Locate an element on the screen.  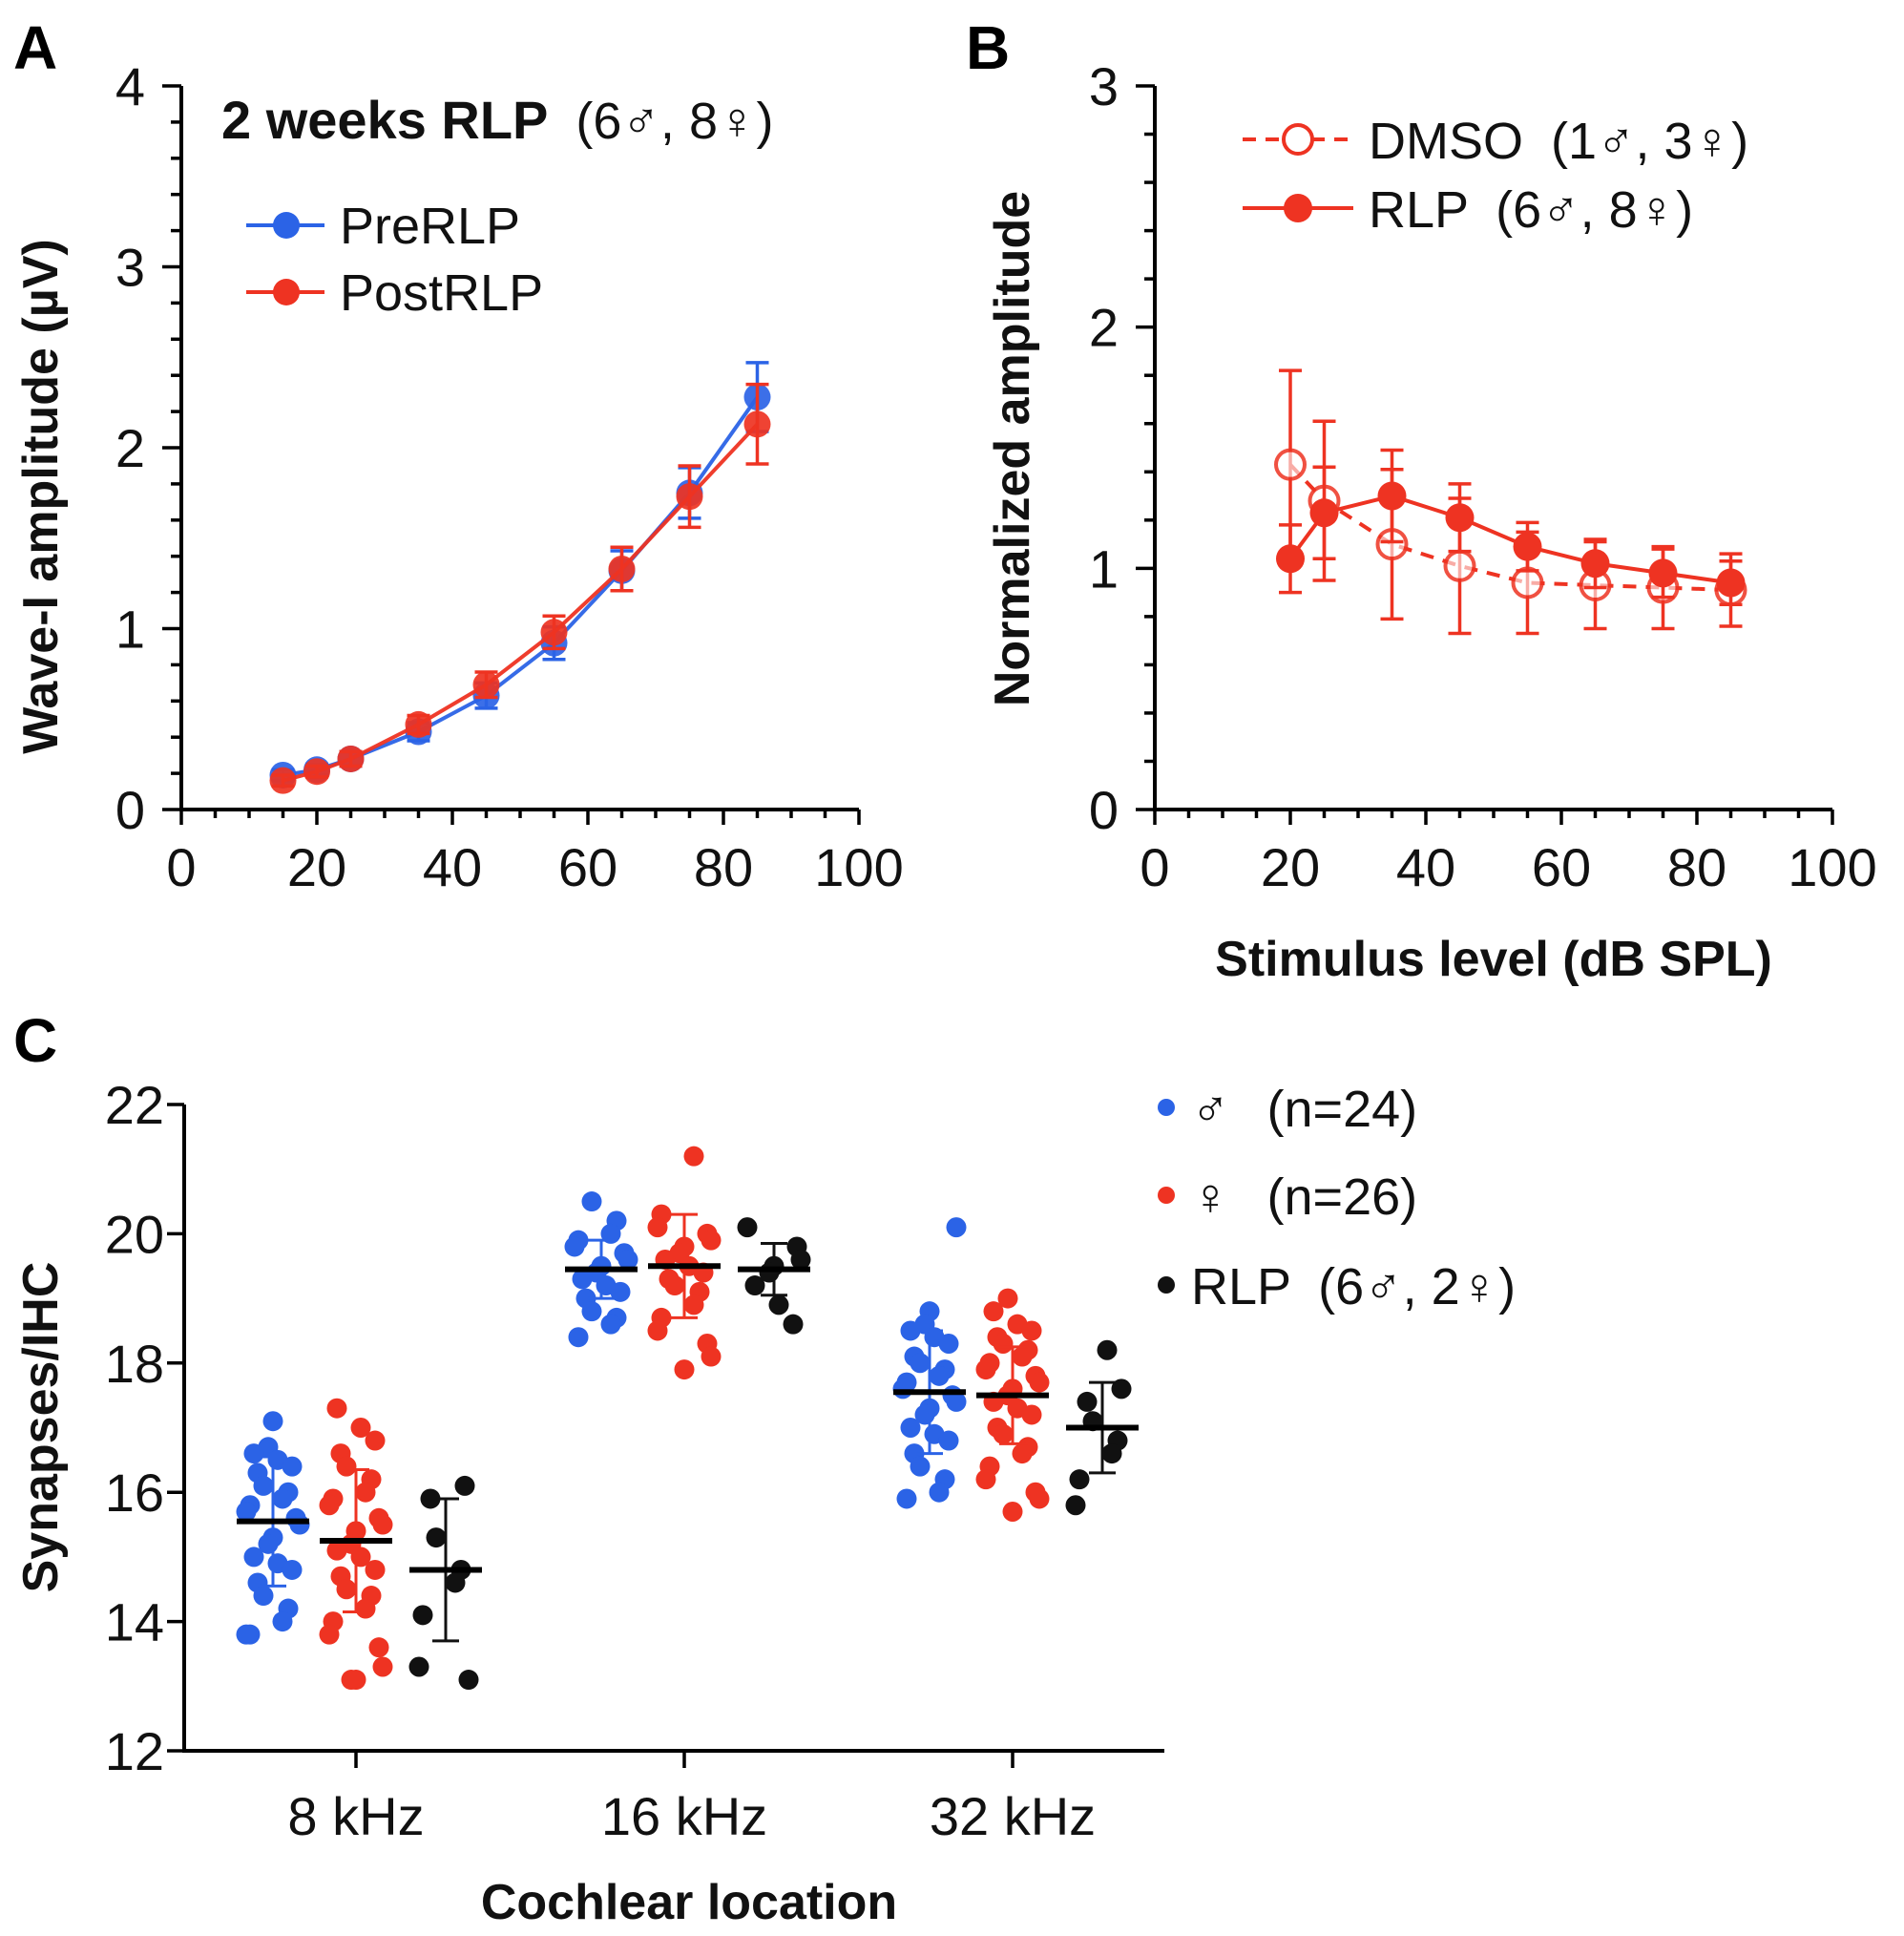
panel-label-b: B is located at coordinates (988, 47).